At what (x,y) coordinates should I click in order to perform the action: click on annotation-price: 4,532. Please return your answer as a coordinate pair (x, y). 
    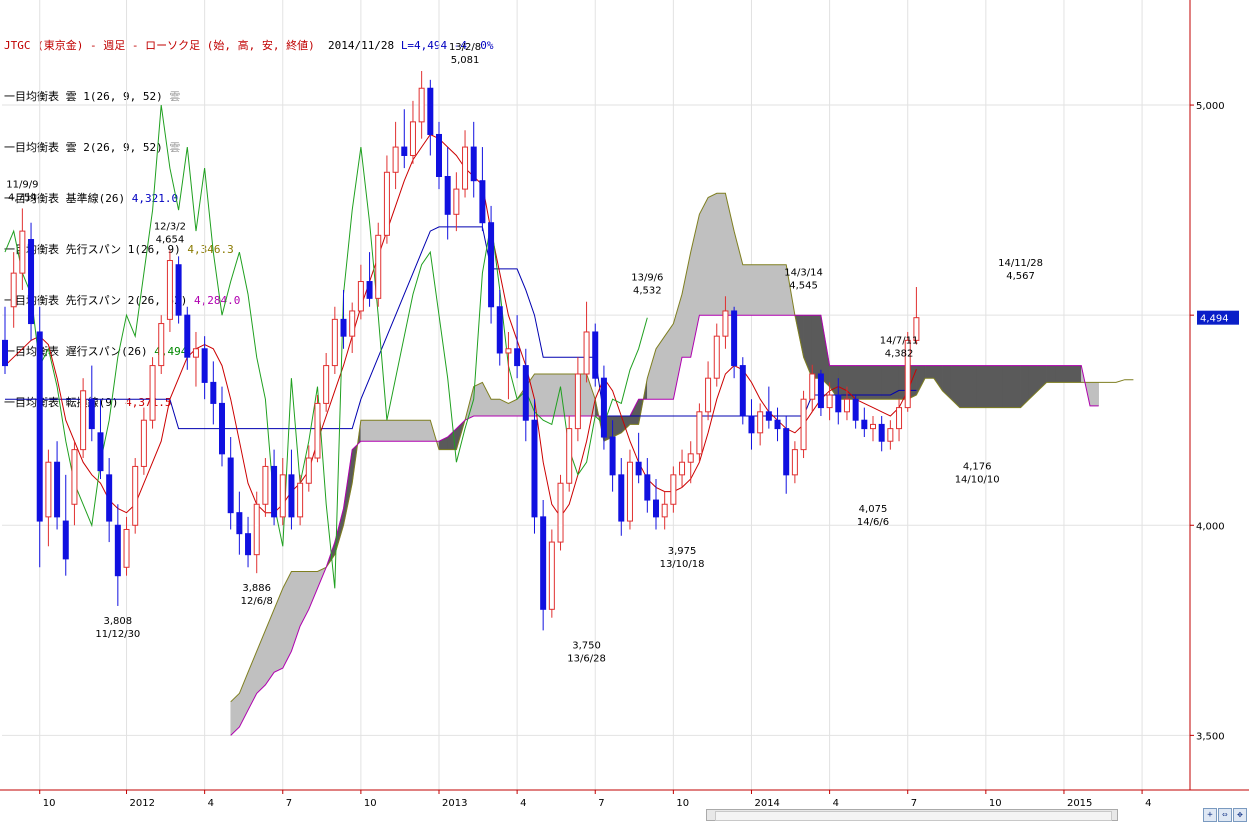
    Looking at the image, I should click on (647, 291).